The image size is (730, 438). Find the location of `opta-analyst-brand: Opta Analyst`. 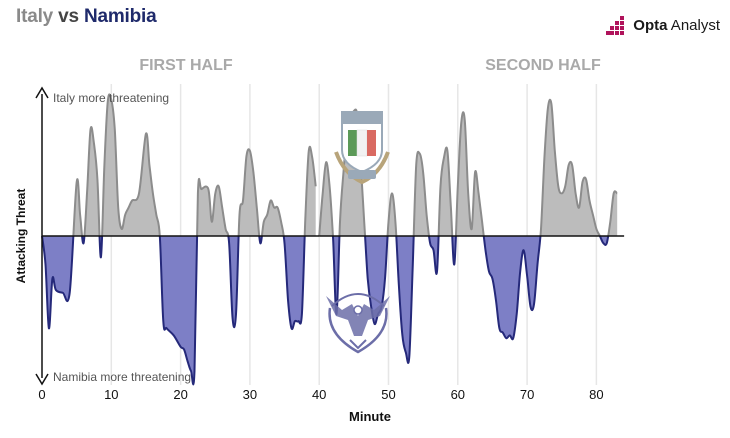

opta-analyst-brand: Opta Analyst is located at coordinates (663, 25).